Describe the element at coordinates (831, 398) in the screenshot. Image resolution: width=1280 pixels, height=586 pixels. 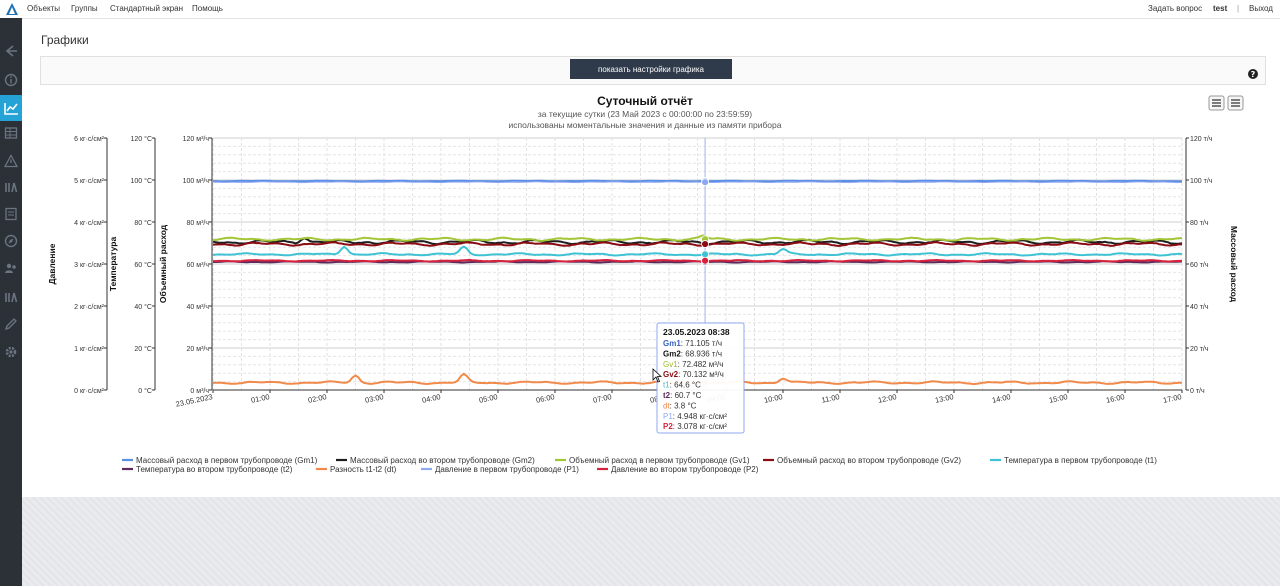
I see `x-axis-tick-label: 11:00` at that location.